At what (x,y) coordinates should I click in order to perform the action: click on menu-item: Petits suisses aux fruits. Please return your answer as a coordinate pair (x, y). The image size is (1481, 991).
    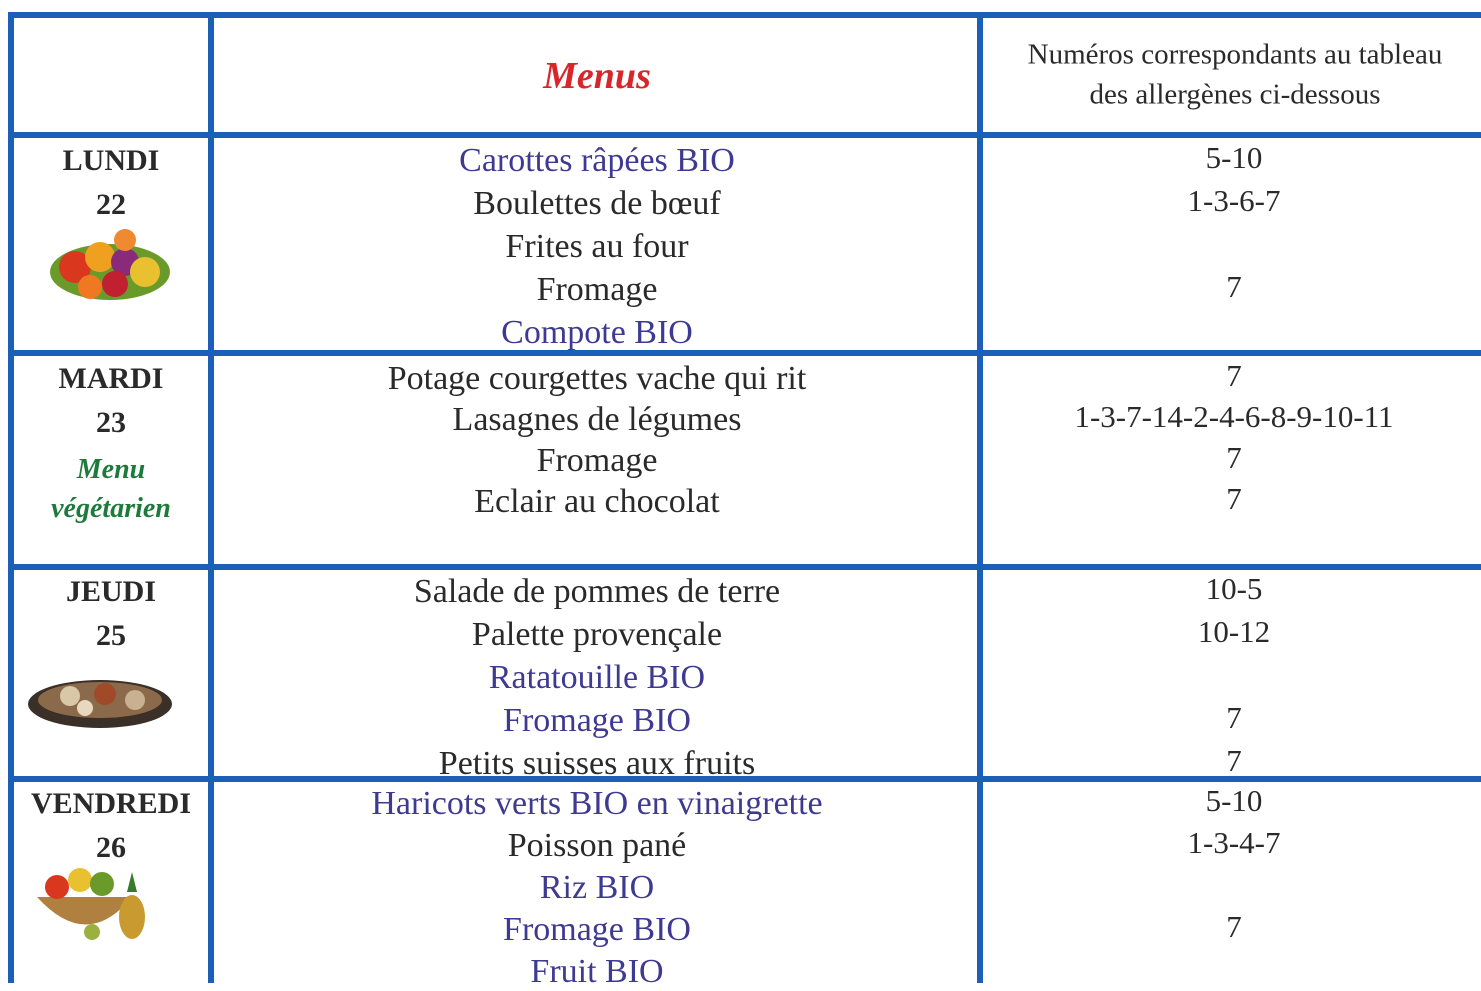
    Looking at the image, I should click on (597, 763).